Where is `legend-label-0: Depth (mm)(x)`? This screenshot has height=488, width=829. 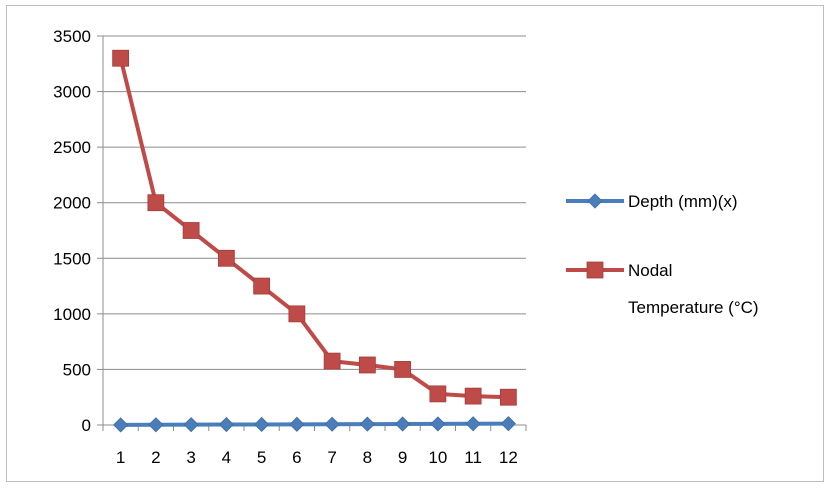
legend-label-0: Depth (mm)(x) is located at coordinates (683, 201).